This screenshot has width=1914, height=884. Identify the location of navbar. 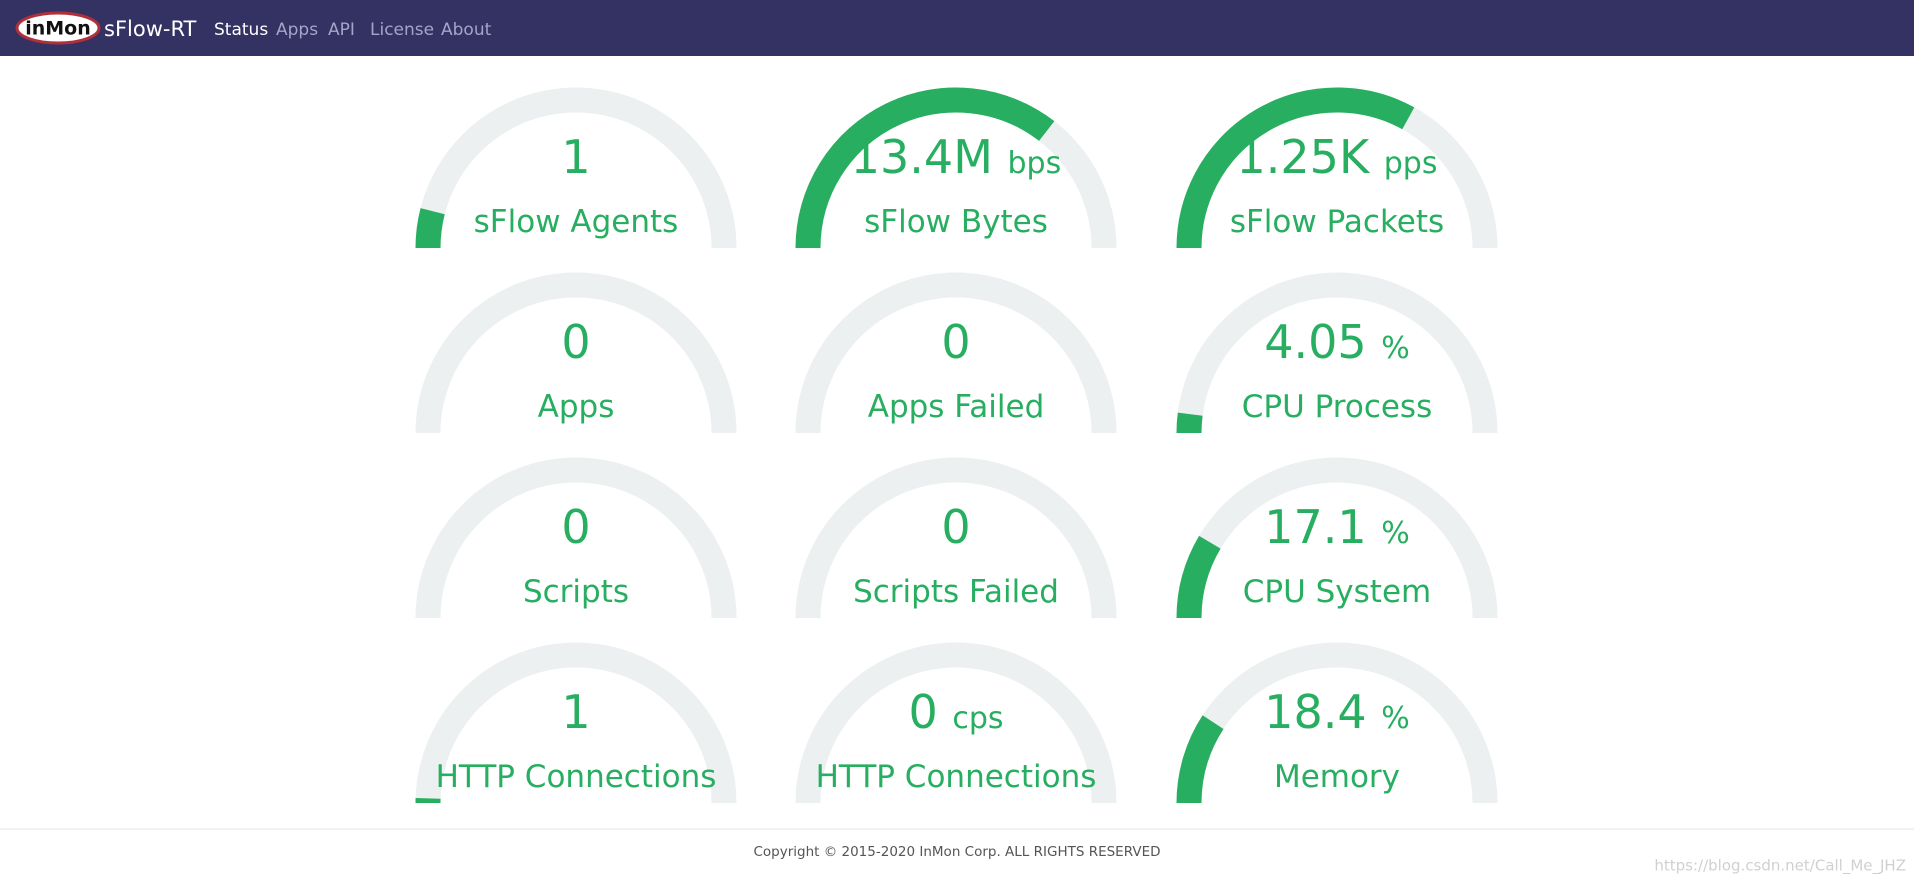
(957, 28).